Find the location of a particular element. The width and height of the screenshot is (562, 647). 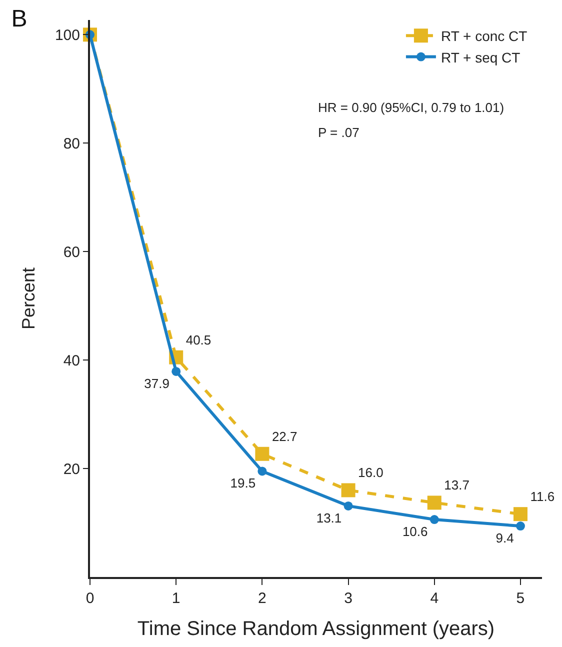

data-label: 40.5 is located at coordinates (199, 340).